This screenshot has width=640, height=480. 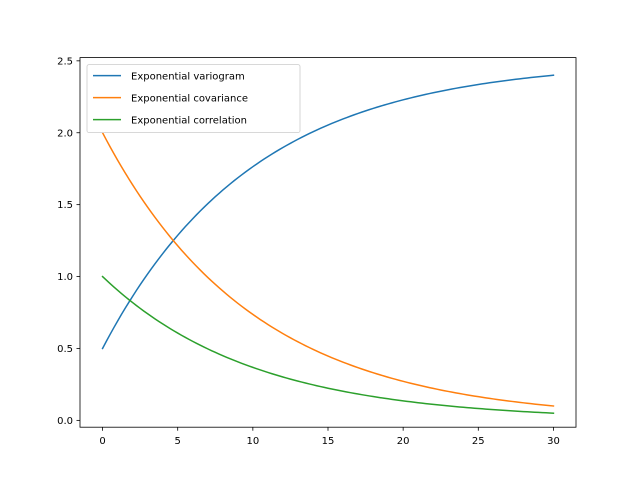 What do you see at coordinates (328, 441) in the screenshot?
I see `x-tick-label: 15` at bounding box center [328, 441].